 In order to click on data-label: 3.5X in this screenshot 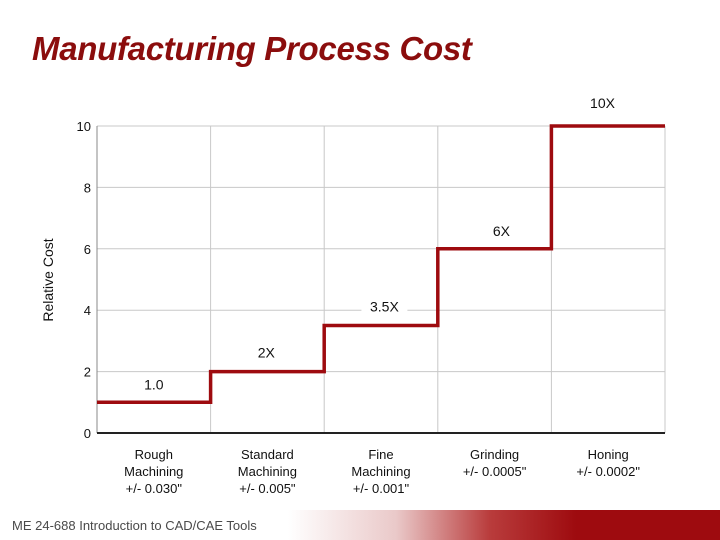, I will do `click(384, 307)`.